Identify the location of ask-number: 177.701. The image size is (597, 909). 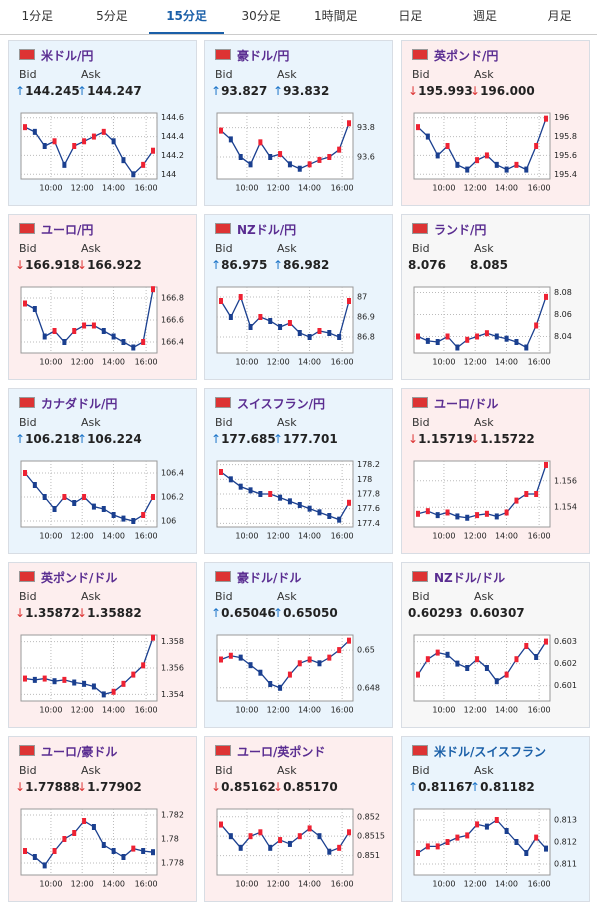
(310, 439).